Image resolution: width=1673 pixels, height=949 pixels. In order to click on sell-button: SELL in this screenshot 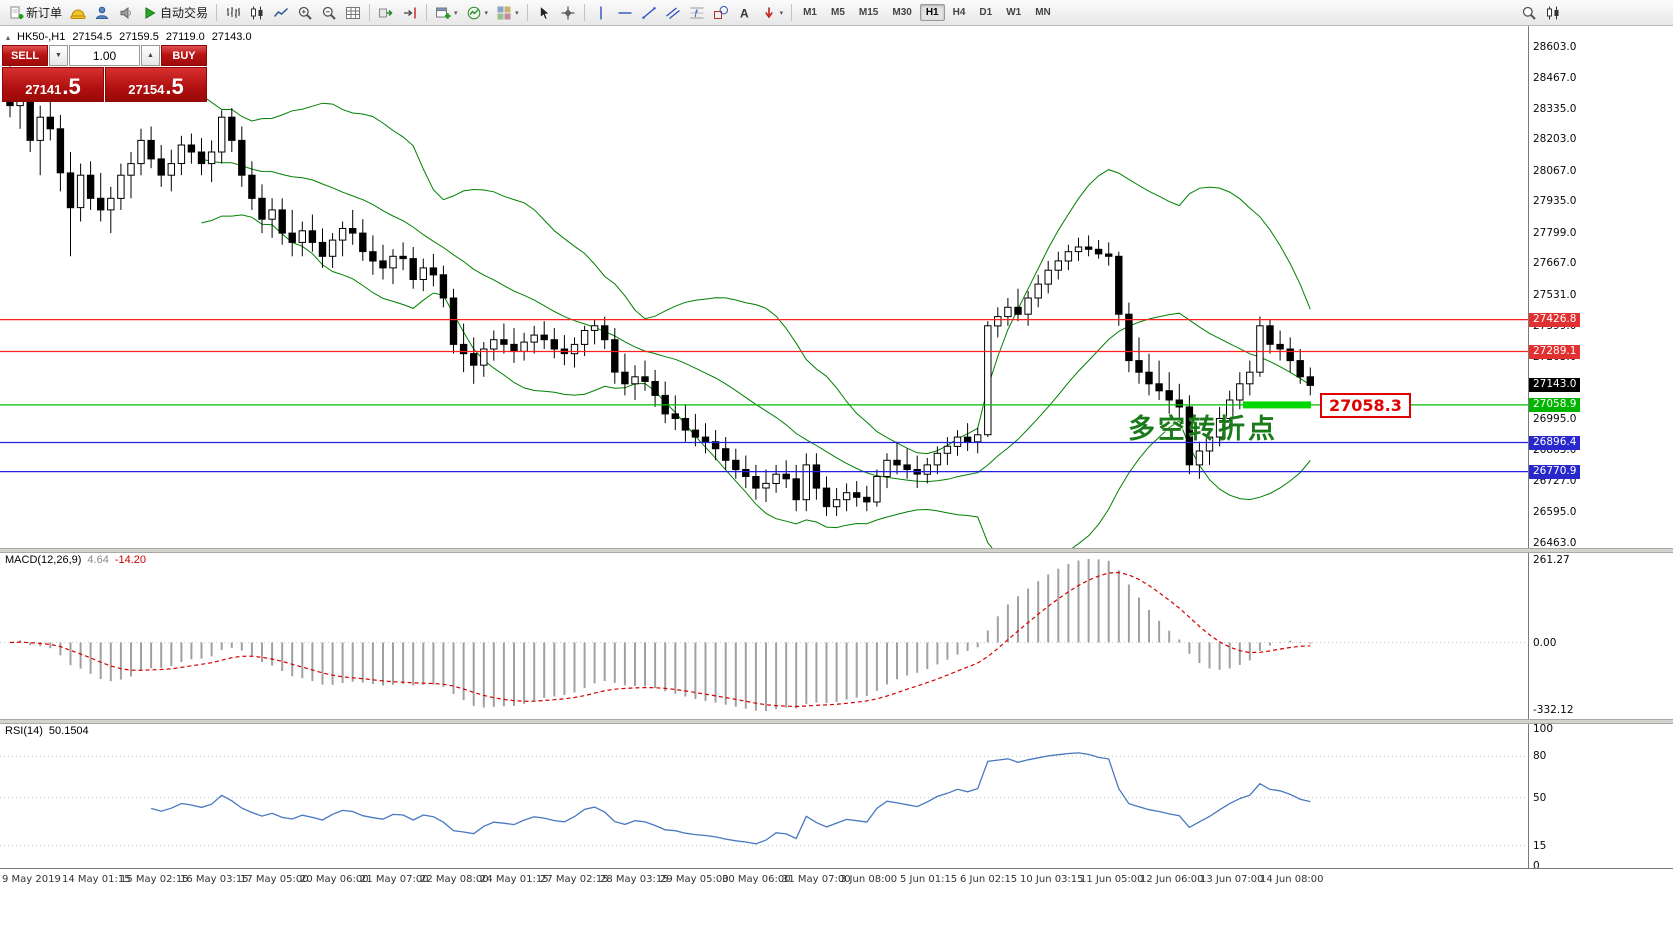, I will do `click(25, 55)`.